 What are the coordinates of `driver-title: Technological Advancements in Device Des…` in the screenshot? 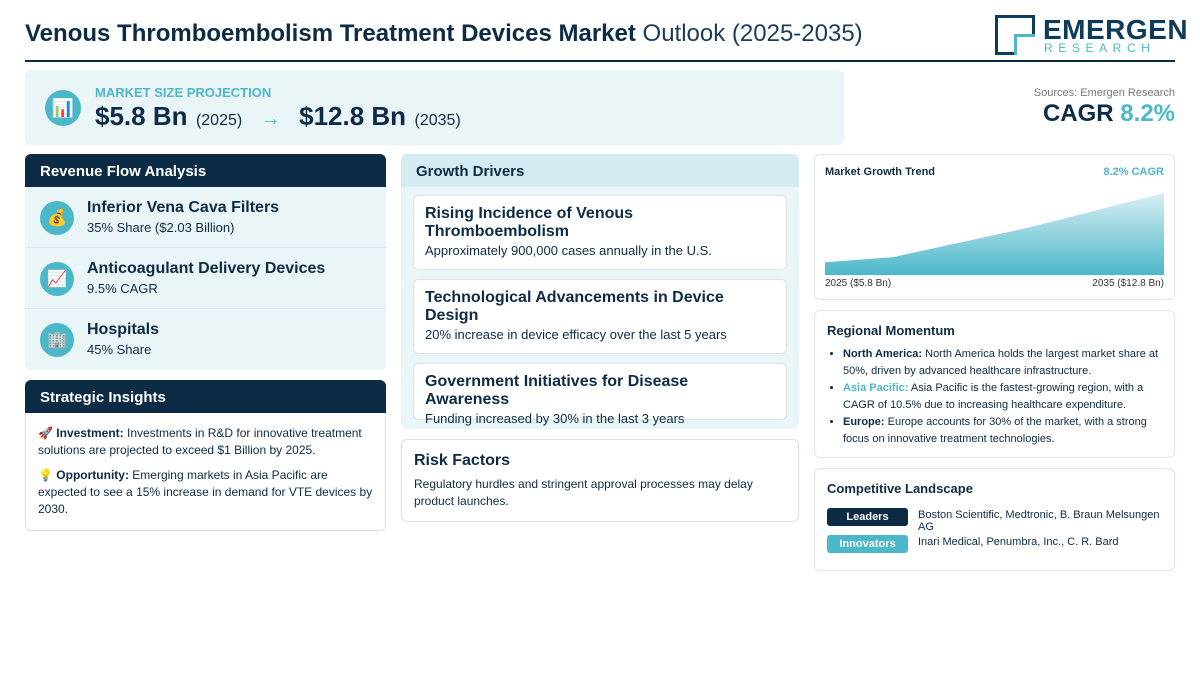 It's located at (574, 306).